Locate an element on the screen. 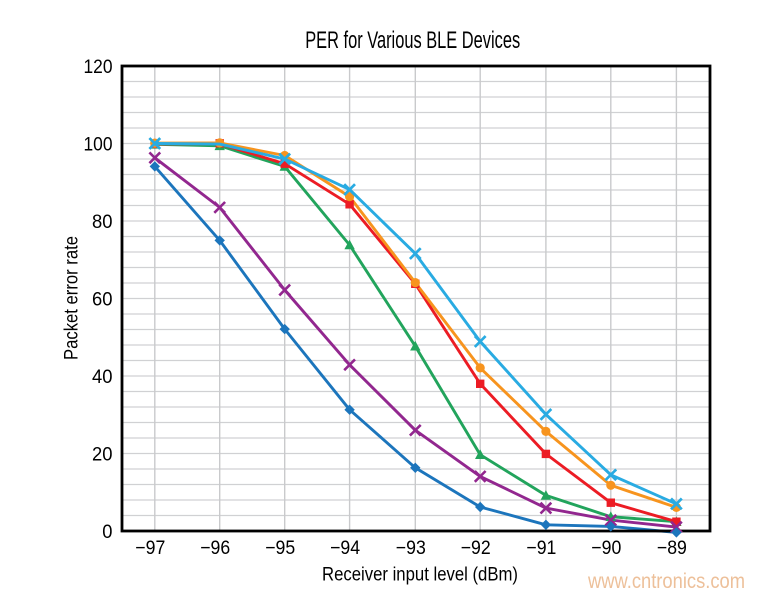 Image resolution: width=770 pixels, height=604 pixels. svg-text: −89 is located at coordinates (672, 548).